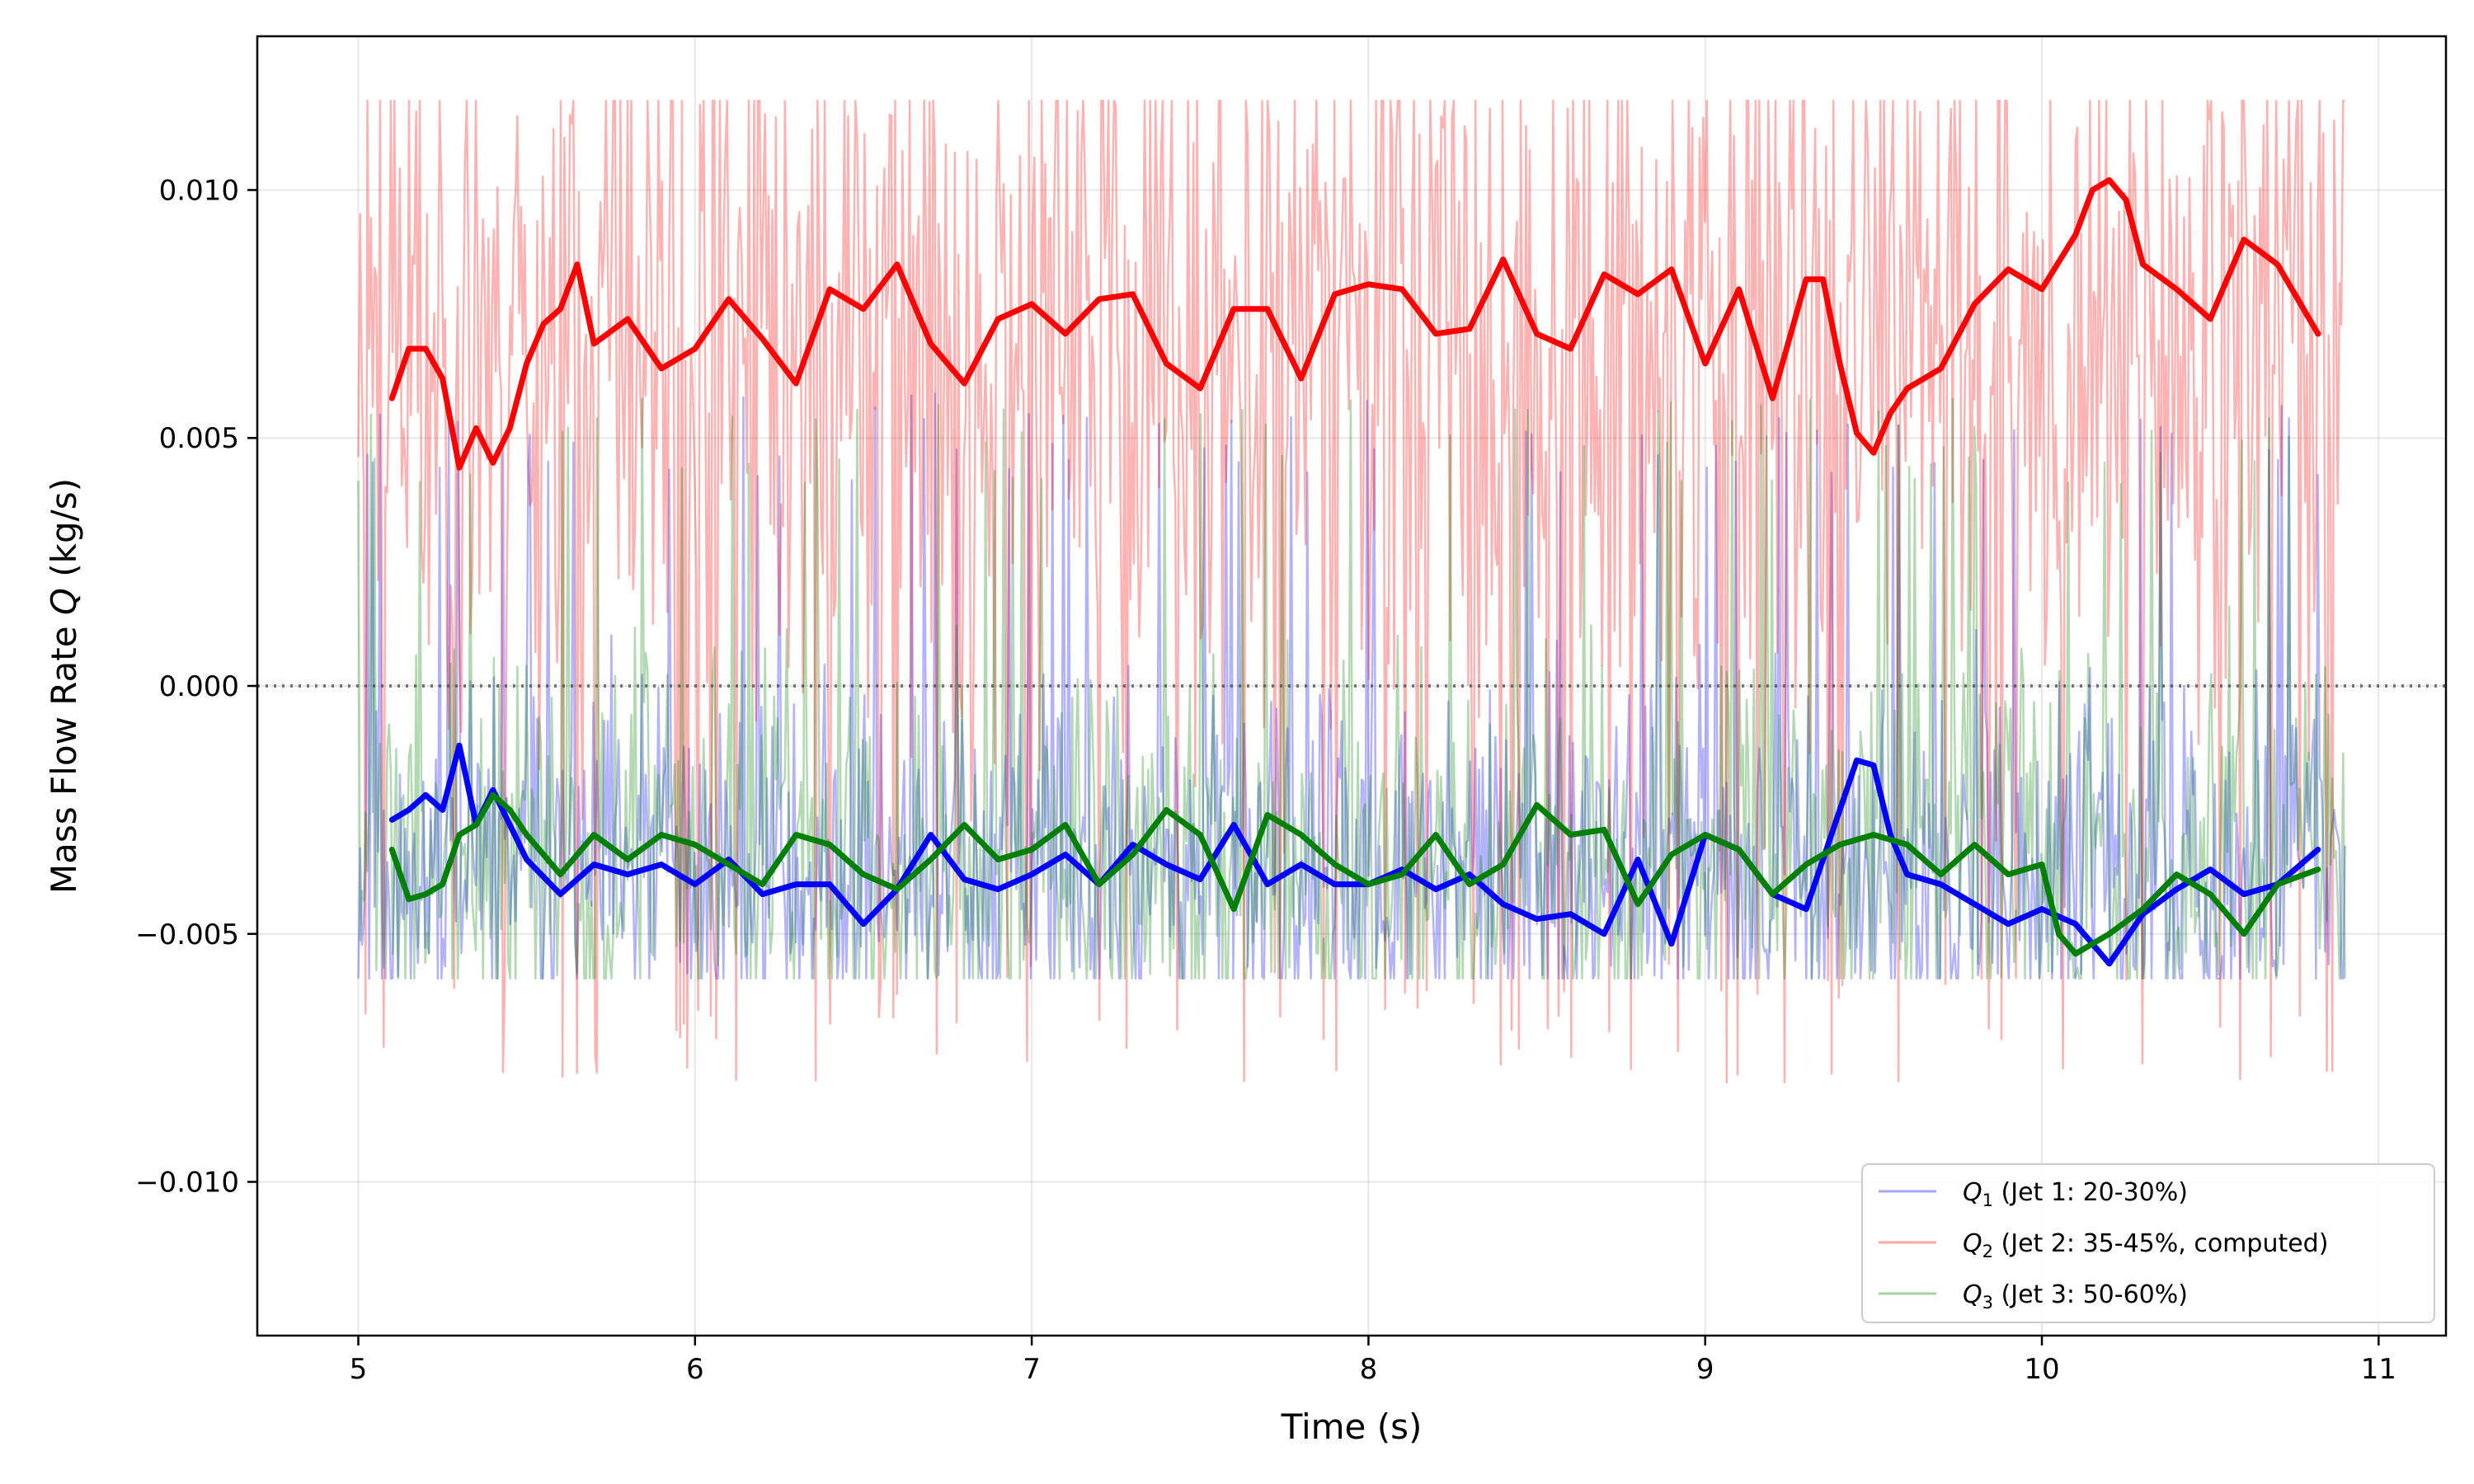 Image resolution: width=2474 pixels, height=1484 pixels. I want to click on y-tick-label: 0.005, so click(199, 438).